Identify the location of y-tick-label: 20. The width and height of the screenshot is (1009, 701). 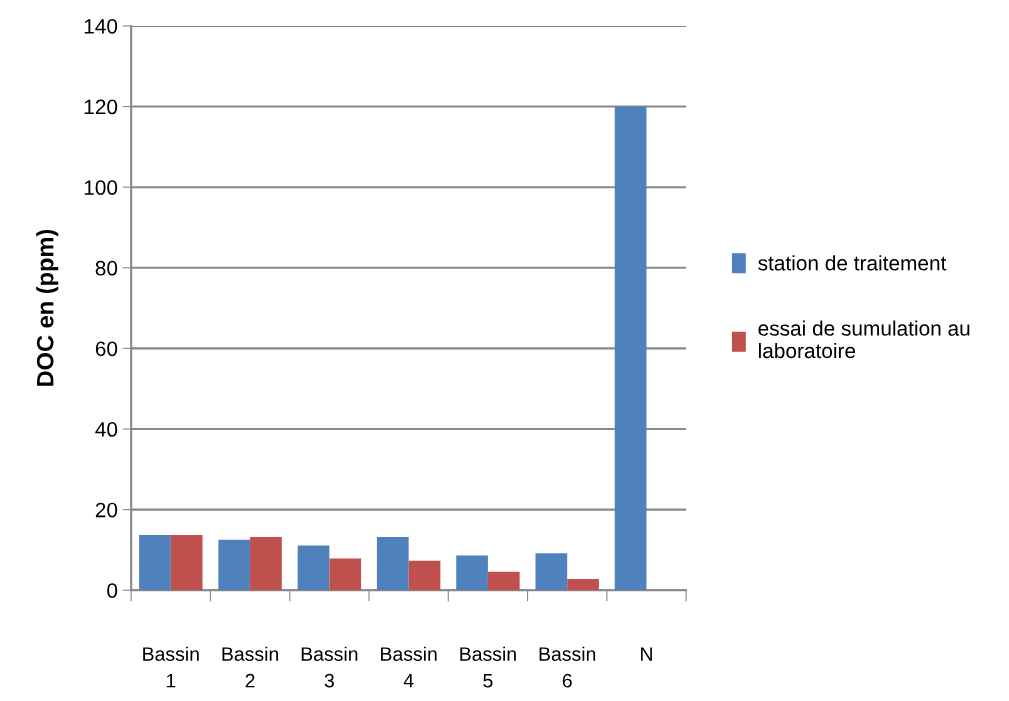
(106, 510).